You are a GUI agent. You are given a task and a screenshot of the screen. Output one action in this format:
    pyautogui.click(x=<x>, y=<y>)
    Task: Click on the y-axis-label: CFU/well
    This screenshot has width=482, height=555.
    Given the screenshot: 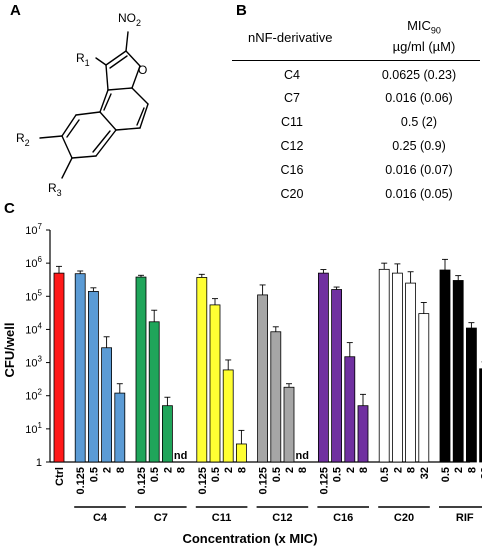 What is the action you would take?
    pyautogui.click(x=9, y=350)
    